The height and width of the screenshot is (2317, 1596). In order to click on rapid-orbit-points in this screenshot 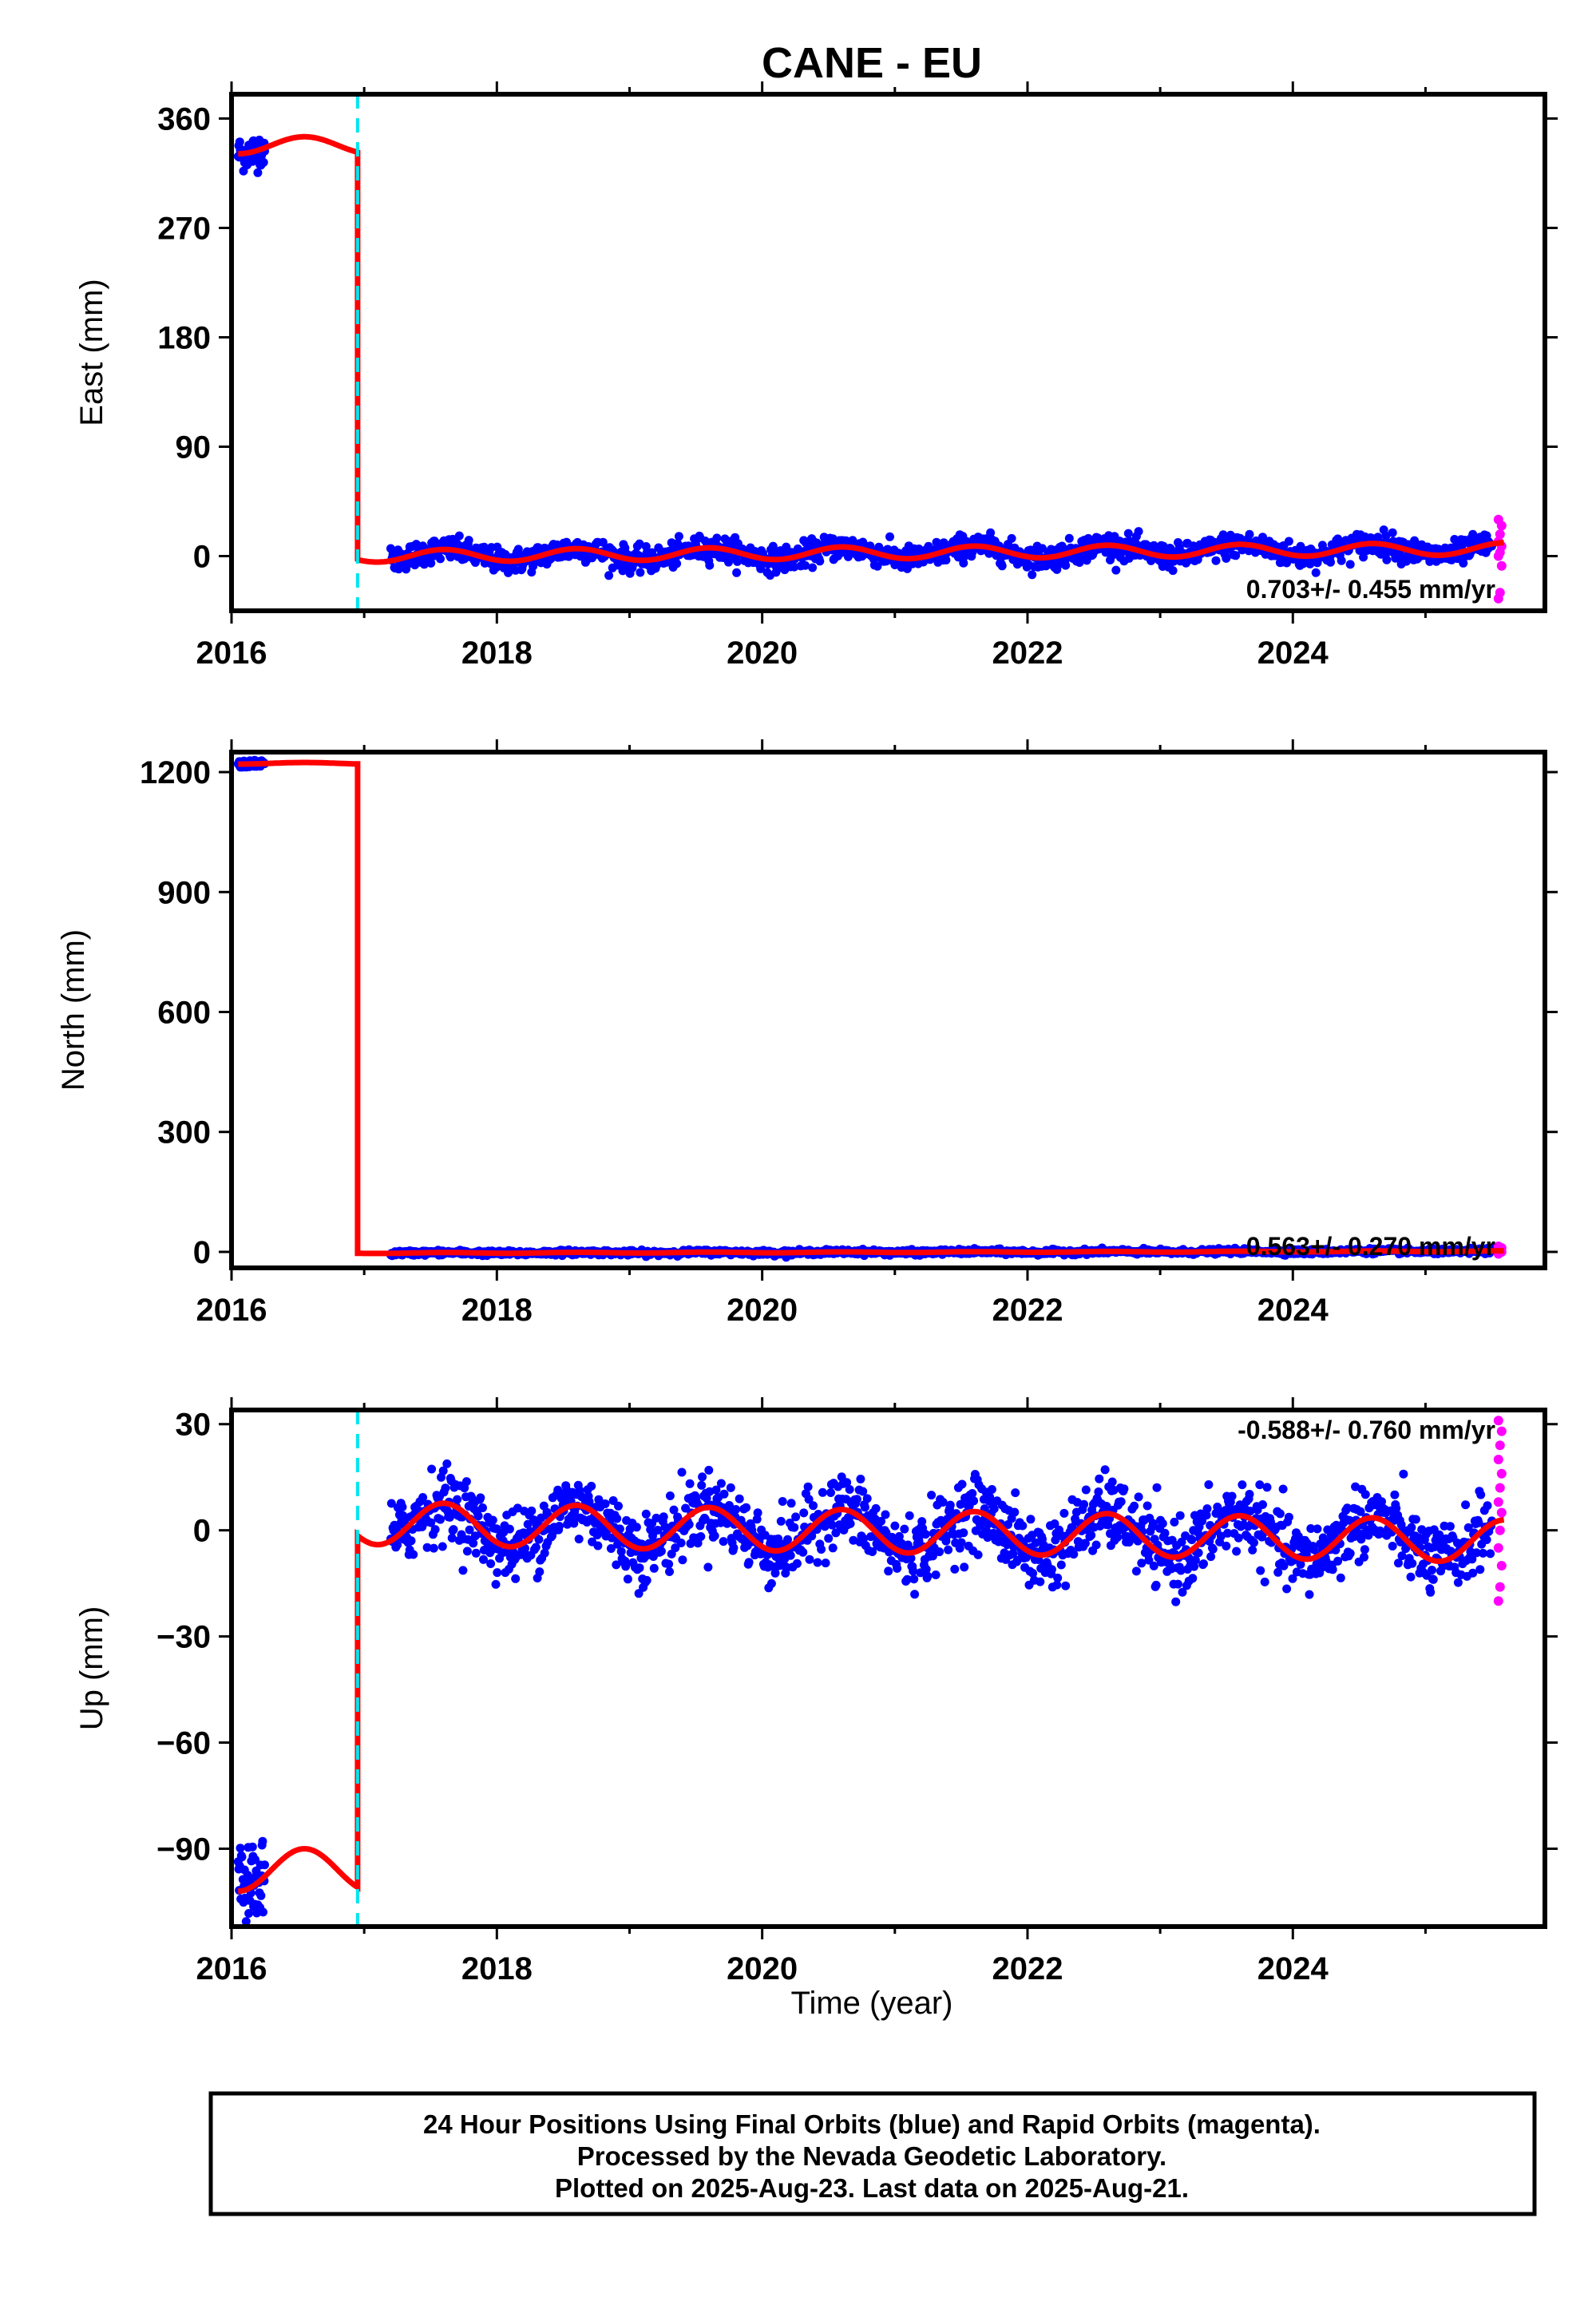, I will do `click(1500, 559)`.